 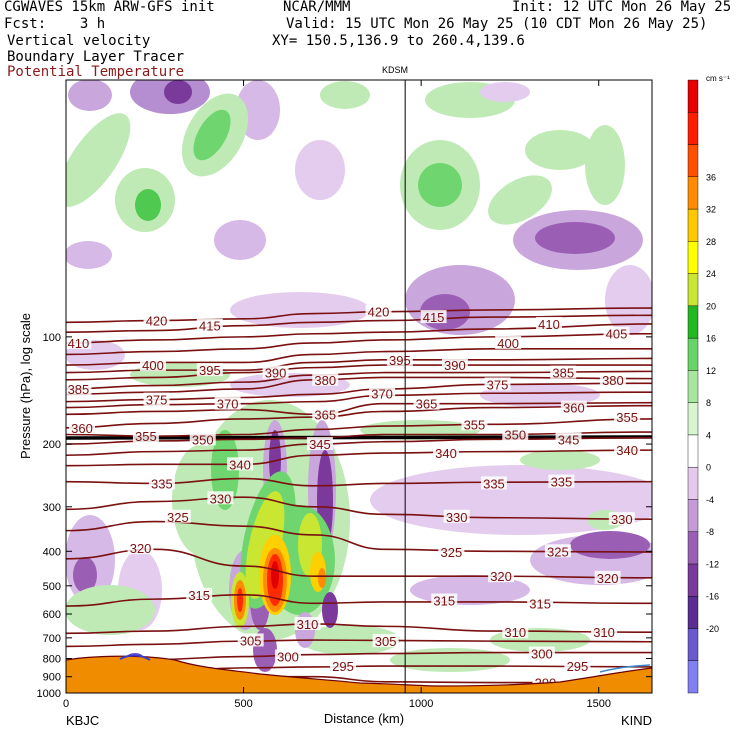 I want to click on header-line5-left: Potential Temperature, so click(x=96, y=72).